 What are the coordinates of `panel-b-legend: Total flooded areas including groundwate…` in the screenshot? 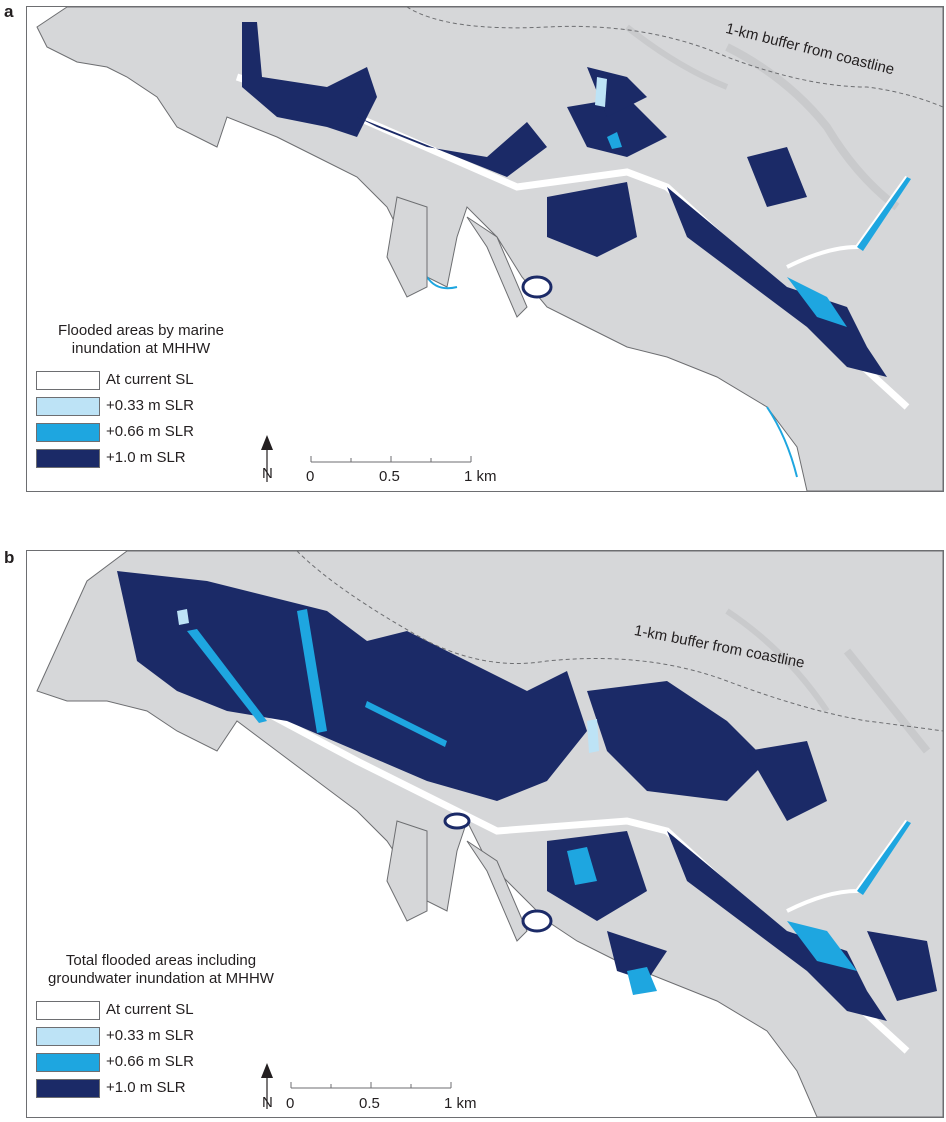 It's located at (161, 1028).